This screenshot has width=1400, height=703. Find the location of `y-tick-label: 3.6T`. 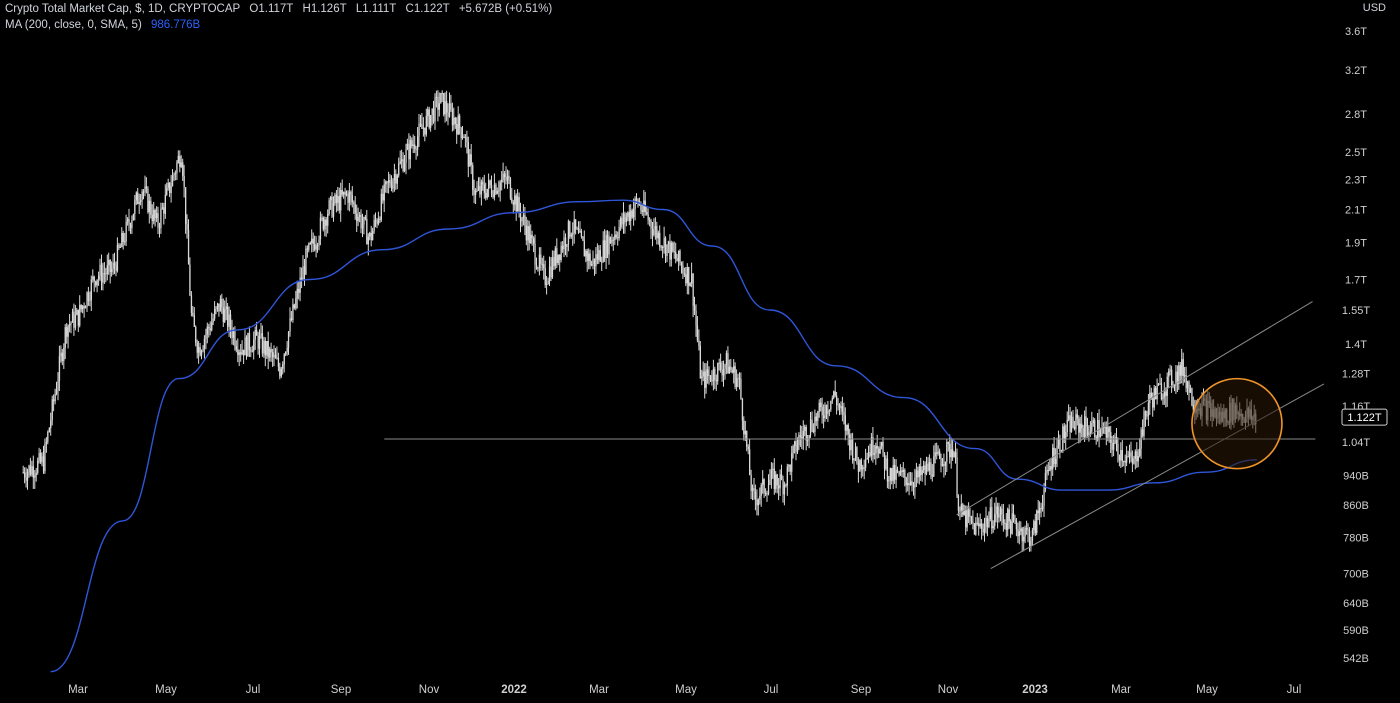

y-tick-label: 3.6T is located at coordinates (1356, 32).